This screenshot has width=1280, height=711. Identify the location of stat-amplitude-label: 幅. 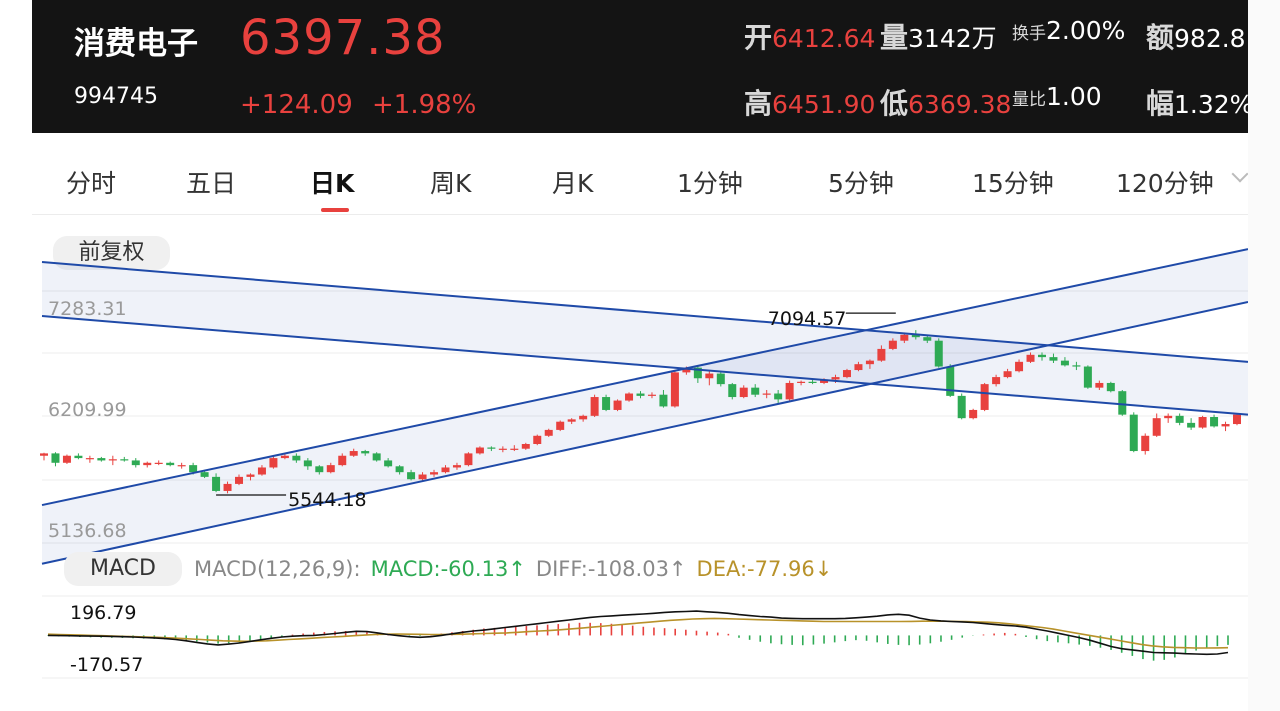
(1160, 103).